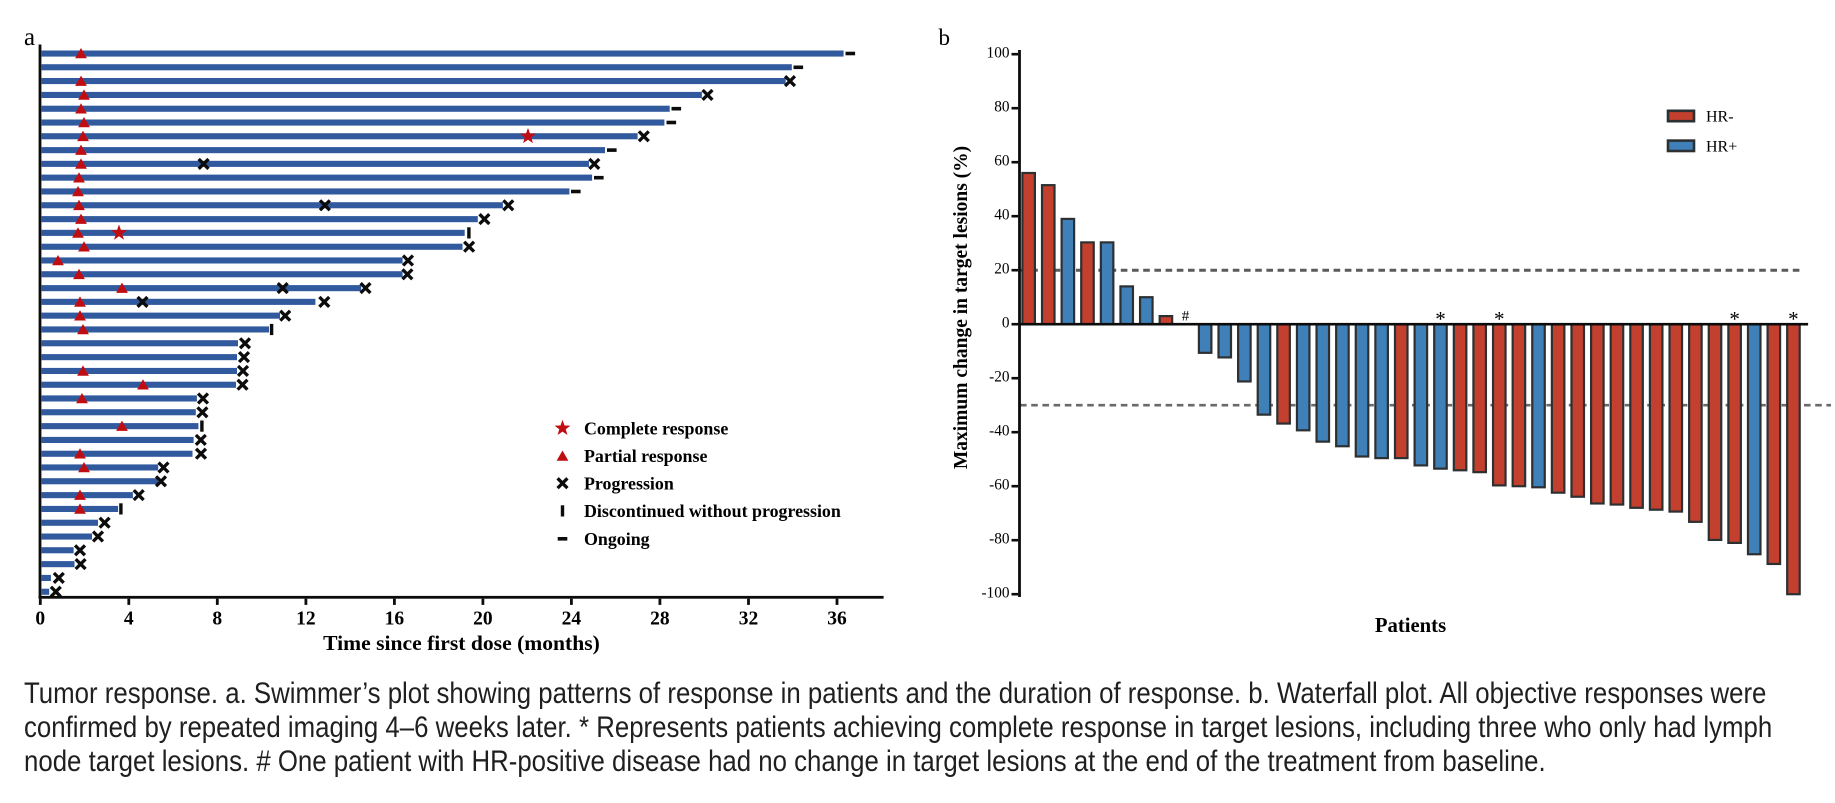 The height and width of the screenshot is (803, 1835). Describe the element at coordinates (461, 643) in the screenshot. I see `svg-text: Time since first dose (months)` at that location.